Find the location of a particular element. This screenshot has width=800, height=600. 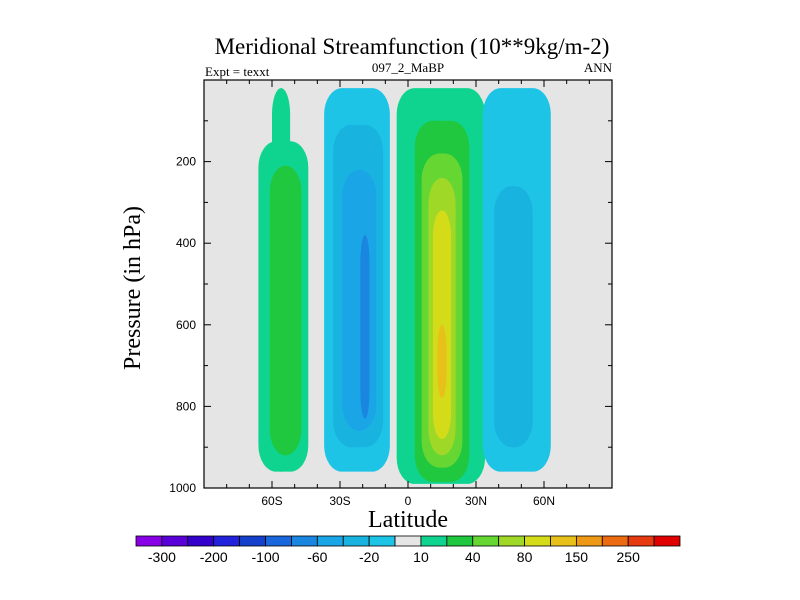

colorbar-label: 250 is located at coordinates (629, 557).